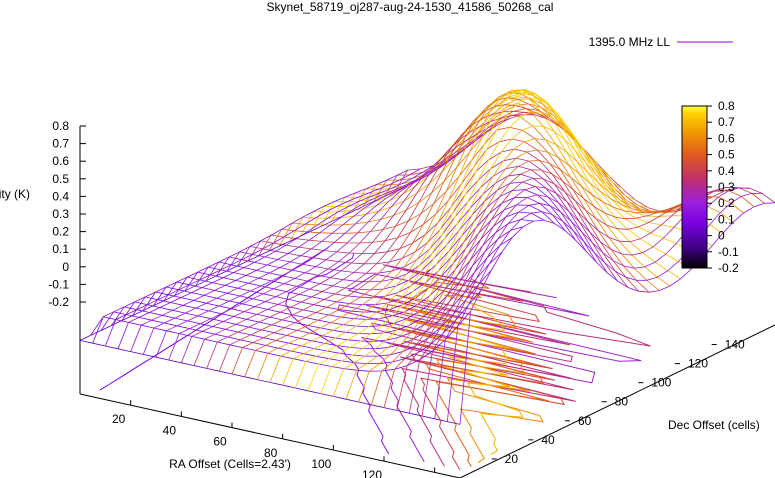  I want to click on colorbar-tick-group: 0.8 0.7 0.6 0.5 0.4 0.3 0.2 0.1 0 -0.1 -0.2, so click(723, 187).